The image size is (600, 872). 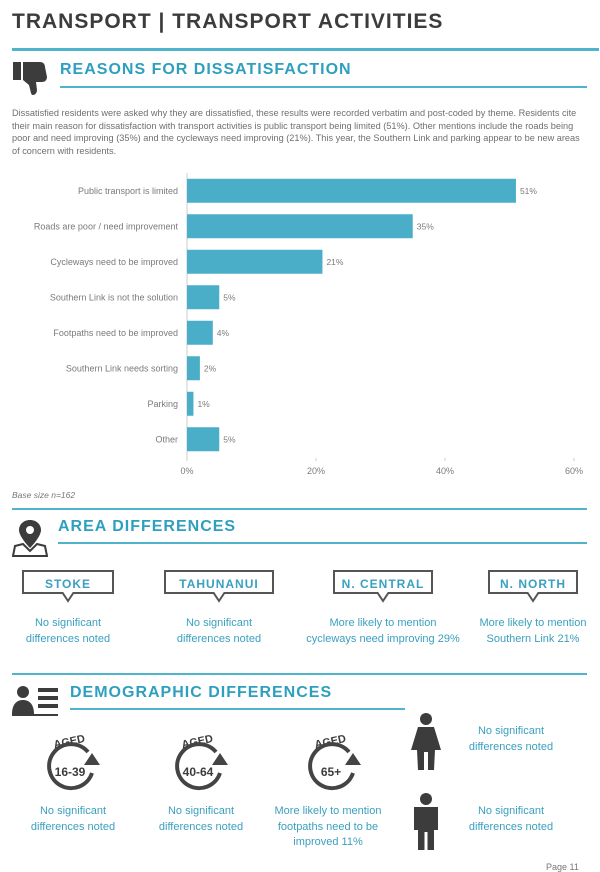 I want to click on female-text: No significant differences noted, so click(x=511, y=739).